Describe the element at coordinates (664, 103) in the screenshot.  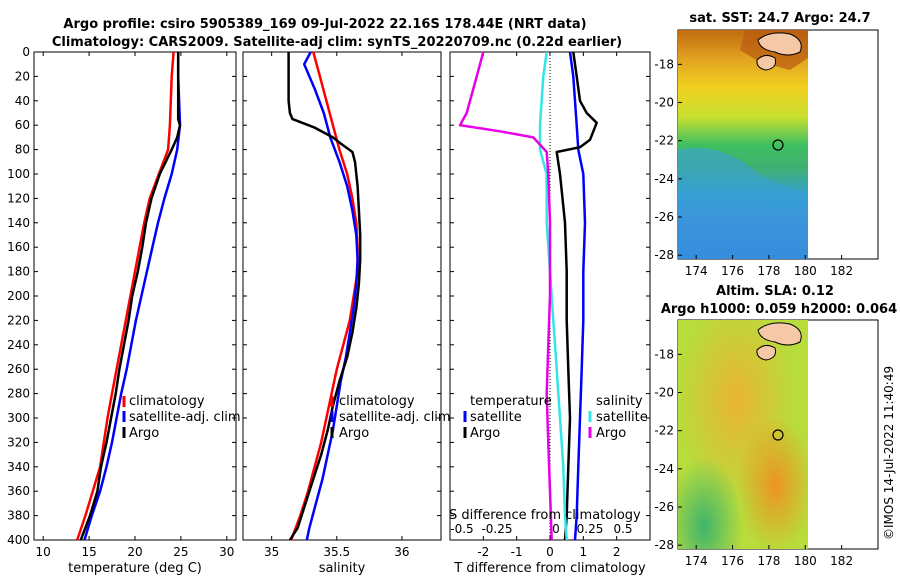
I see `map-y-tick-label: -20` at that location.